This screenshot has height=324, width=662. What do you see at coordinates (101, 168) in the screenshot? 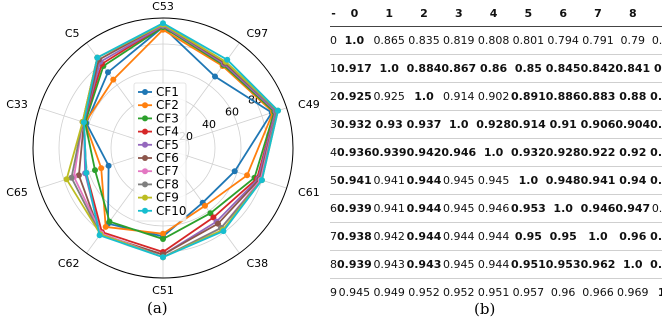
I see `data-point-cf2-c65` at bounding box center [101, 168].